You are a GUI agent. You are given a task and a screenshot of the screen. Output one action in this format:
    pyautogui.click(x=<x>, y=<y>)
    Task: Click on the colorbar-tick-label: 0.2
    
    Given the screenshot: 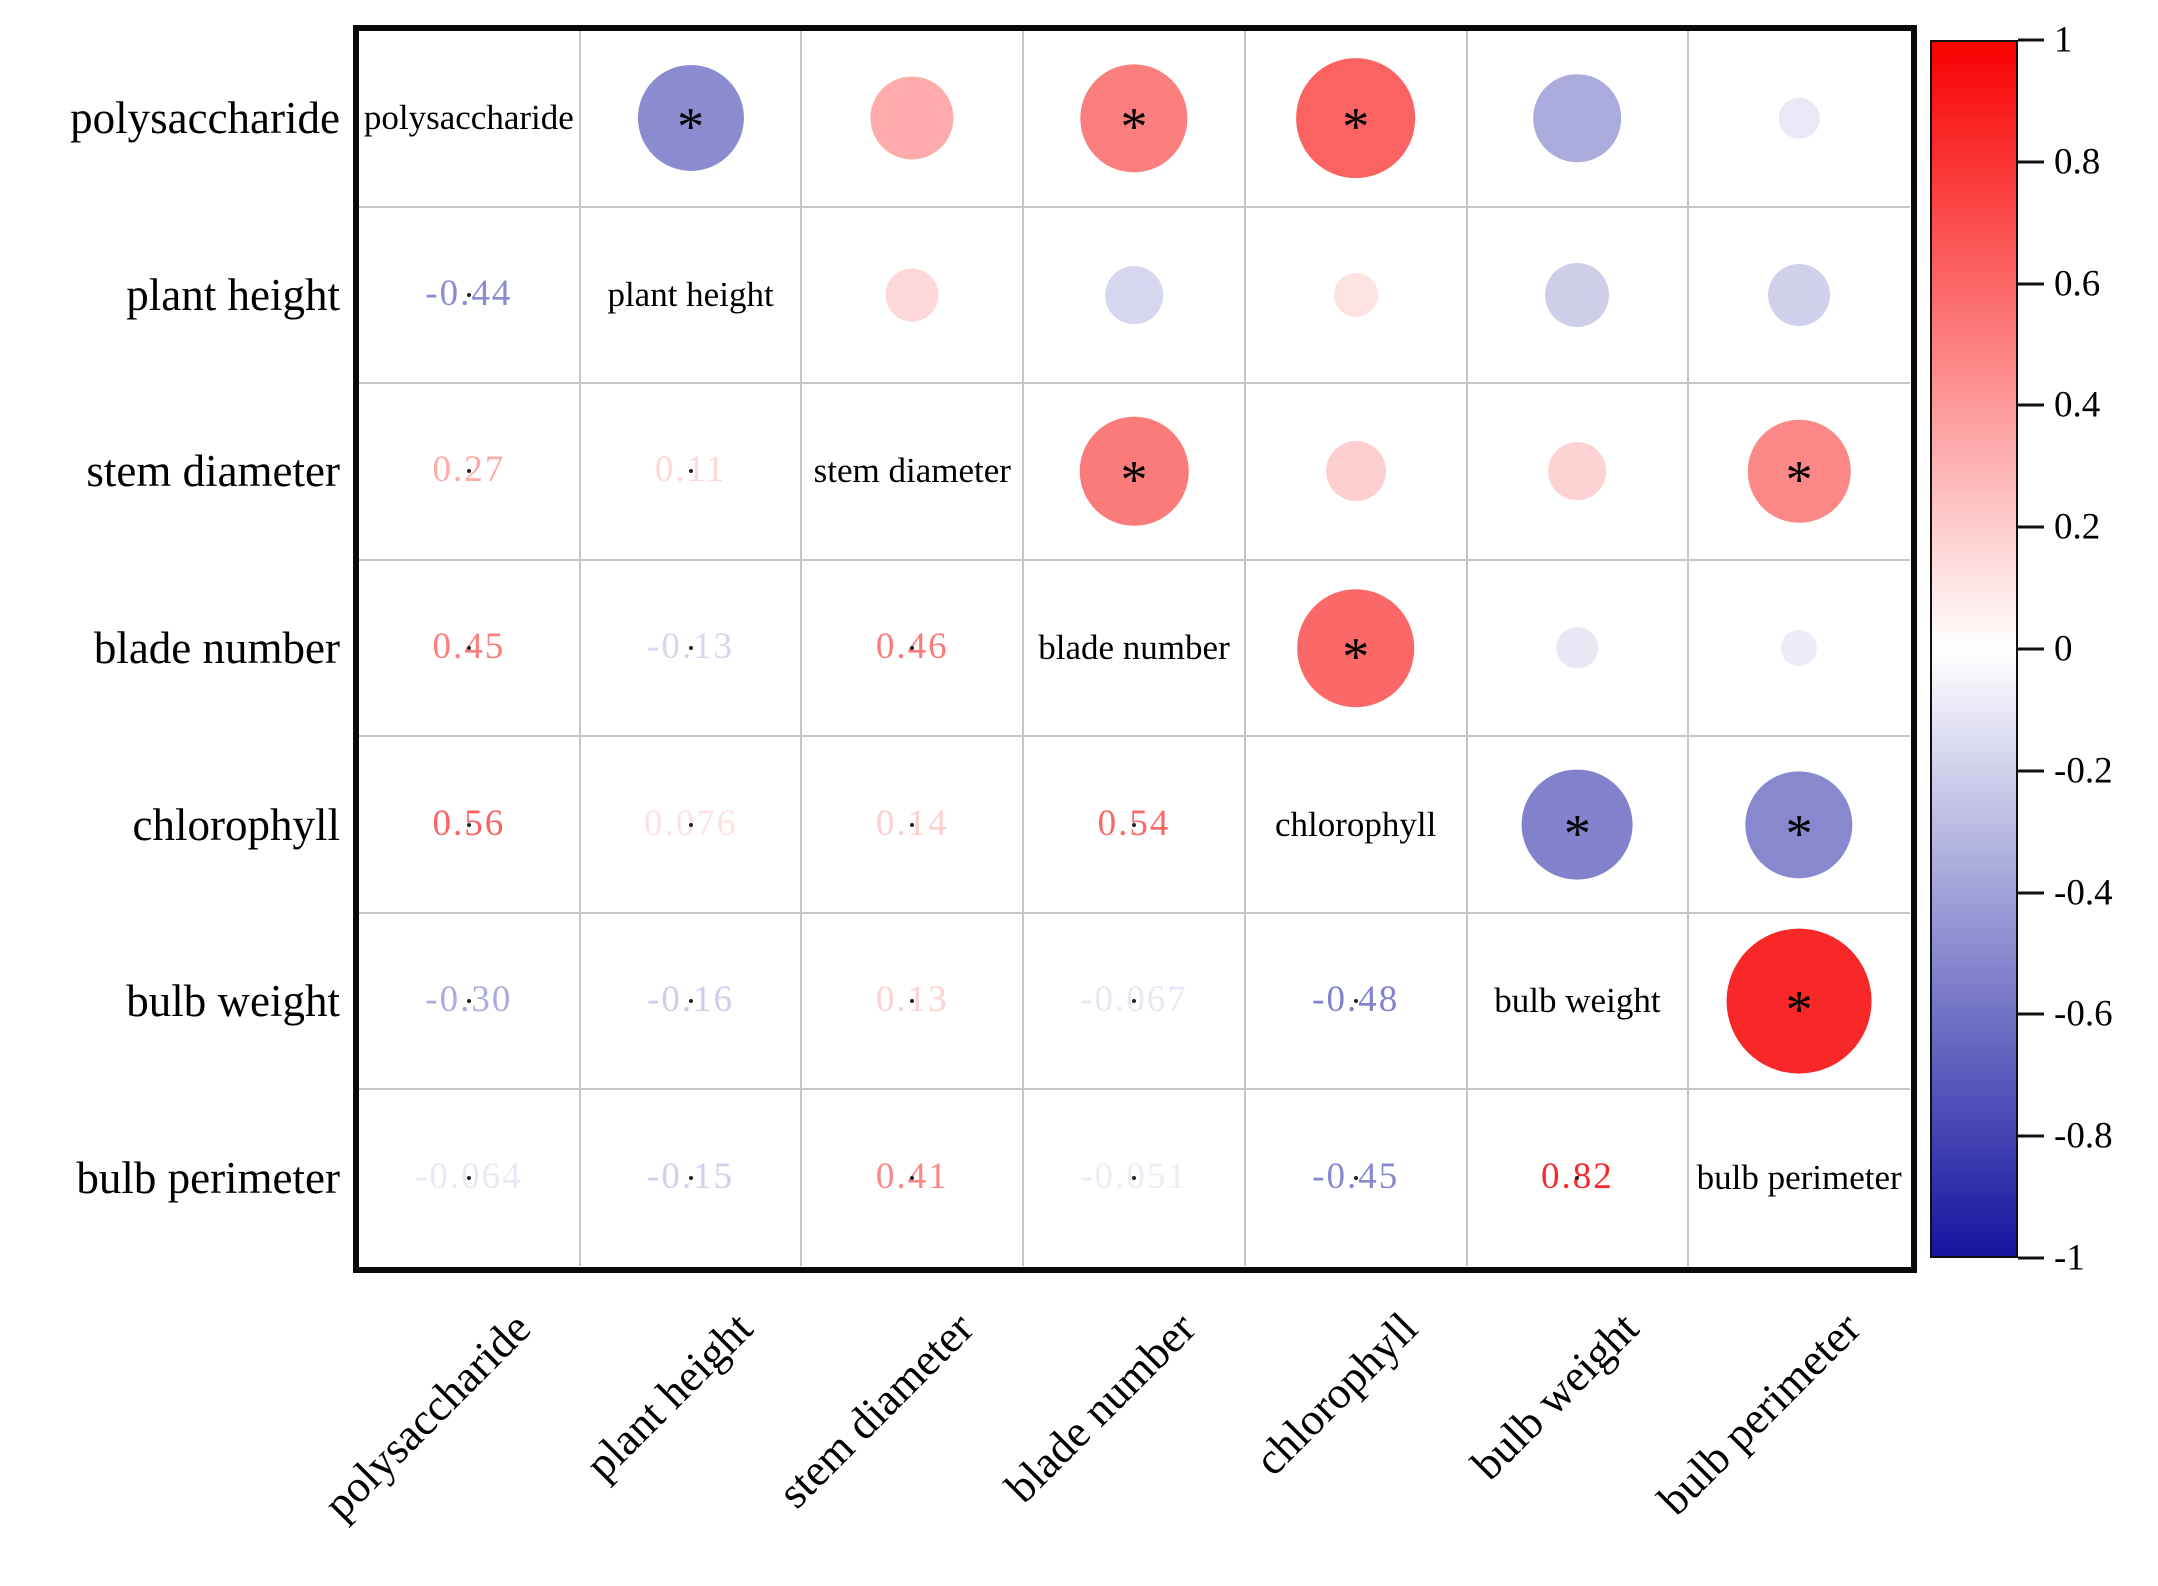 What is the action you would take?
    pyautogui.click(x=2077, y=527)
    